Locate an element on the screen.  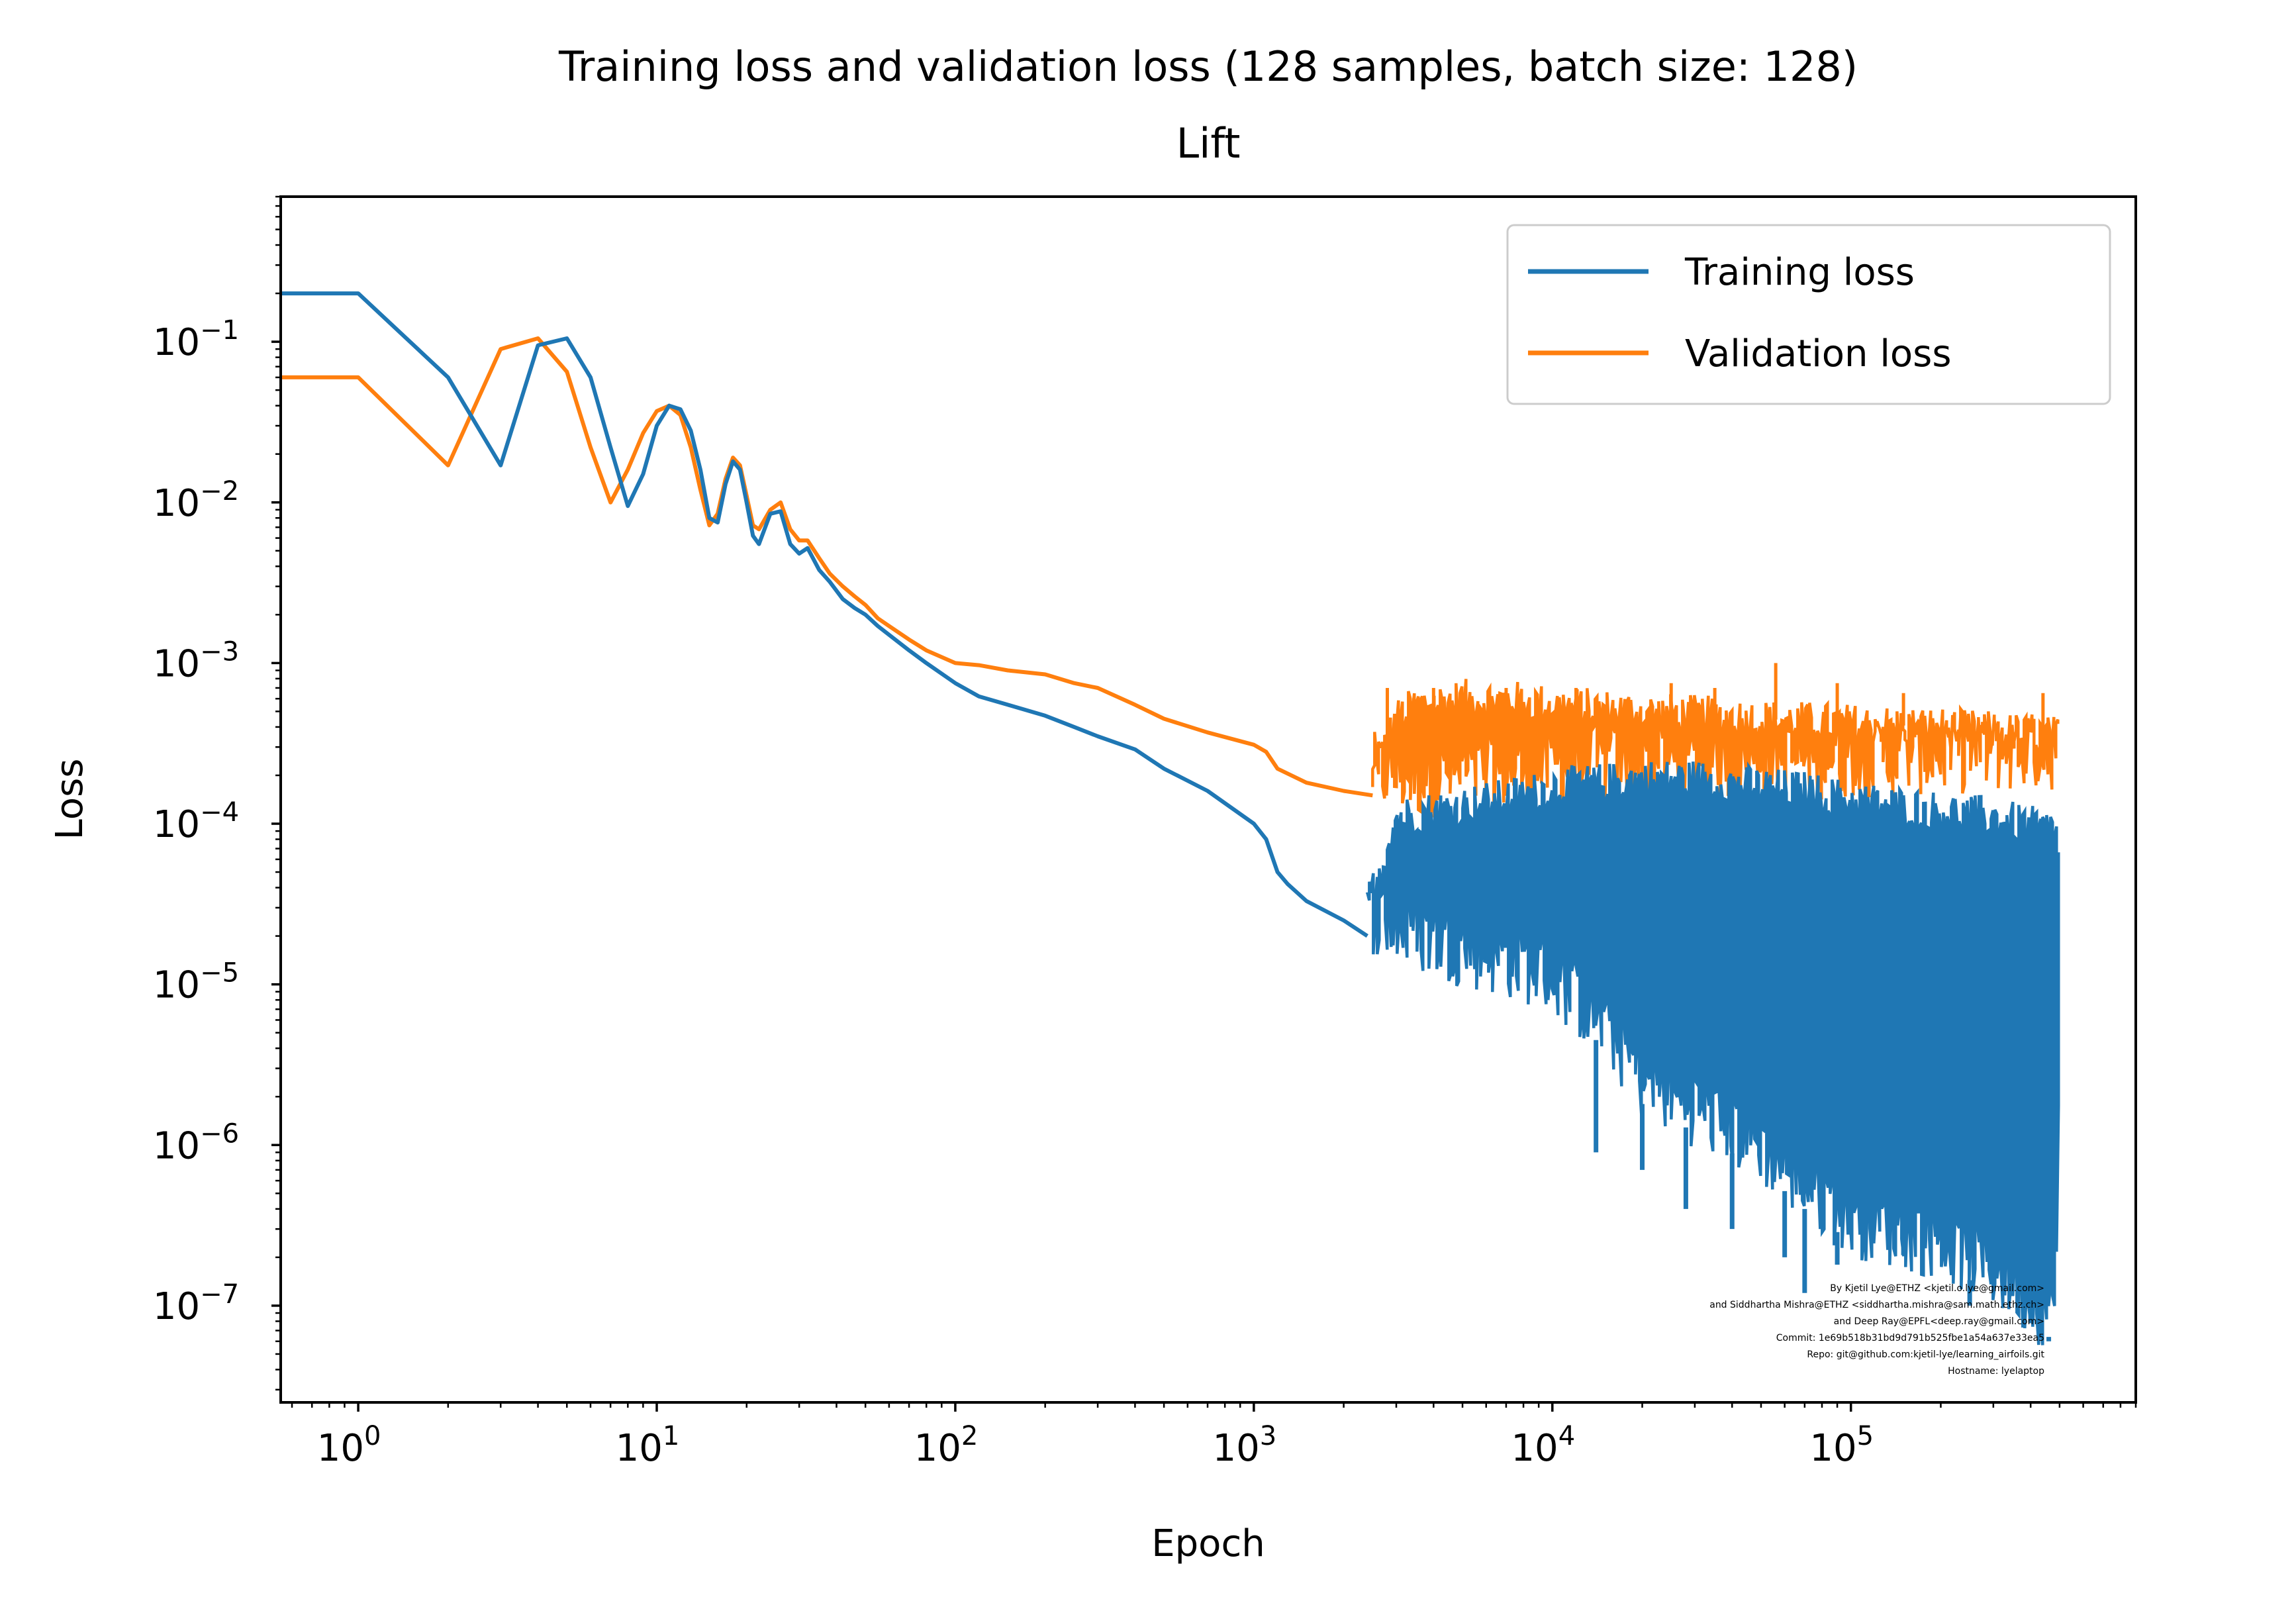
x-tick-label: 104 is located at coordinates (1543, 1445).